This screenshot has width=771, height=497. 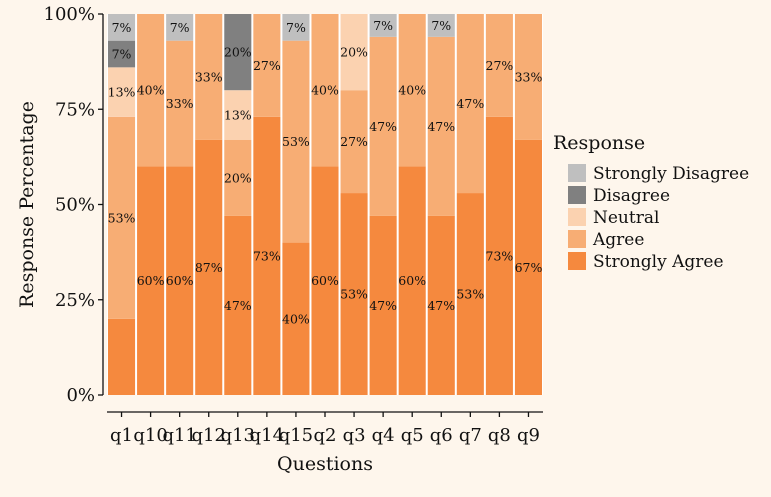 I want to click on bar-segment-q1-strongly-disagree, so click(x=122, y=27).